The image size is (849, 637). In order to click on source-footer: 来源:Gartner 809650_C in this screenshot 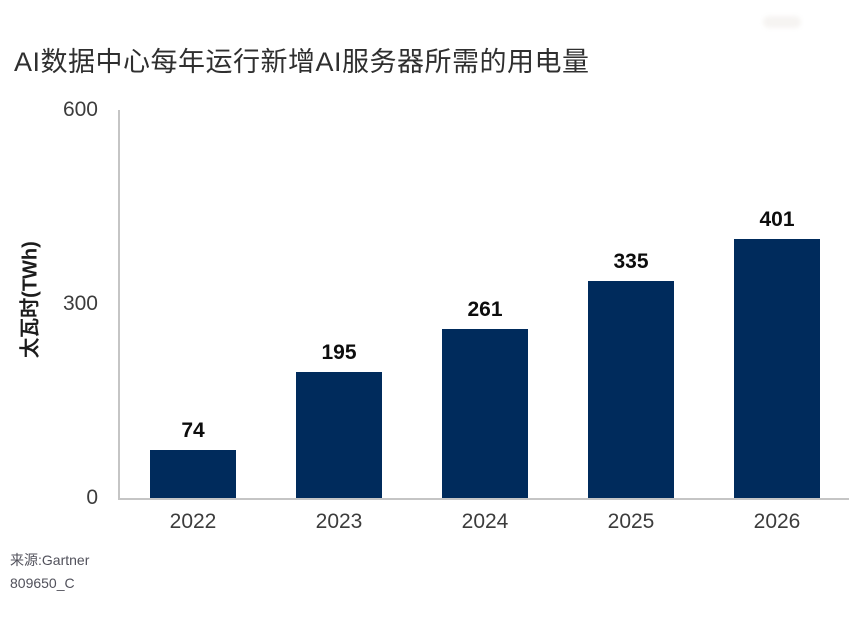, I will do `click(49, 572)`.